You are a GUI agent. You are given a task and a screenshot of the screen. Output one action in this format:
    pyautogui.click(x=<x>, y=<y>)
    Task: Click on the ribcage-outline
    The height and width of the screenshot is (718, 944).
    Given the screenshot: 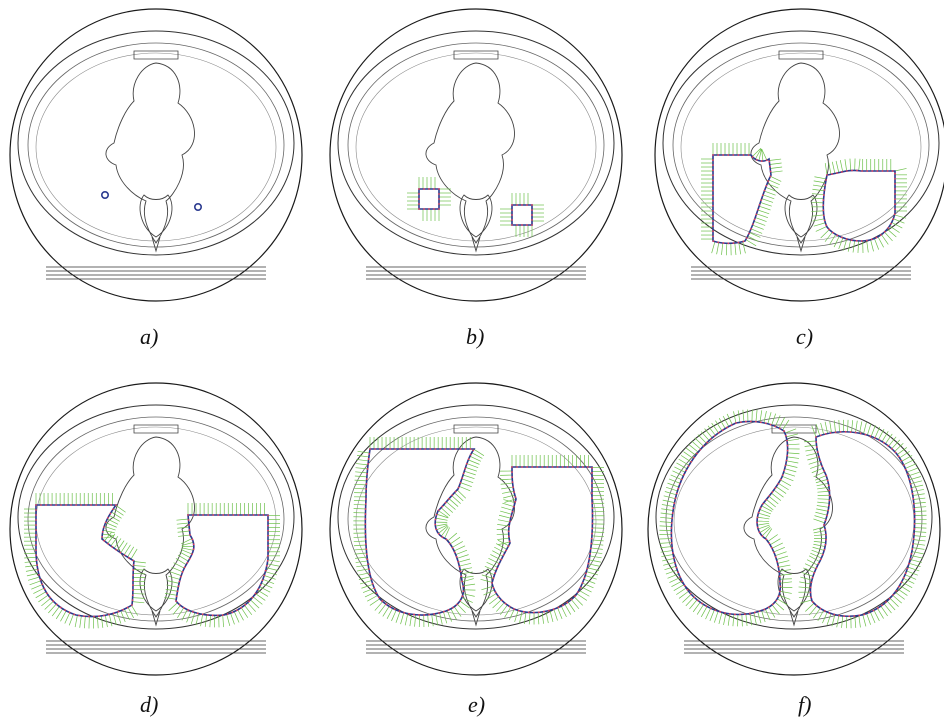 What is the action you would take?
    pyautogui.click(x=801, y=145)
    